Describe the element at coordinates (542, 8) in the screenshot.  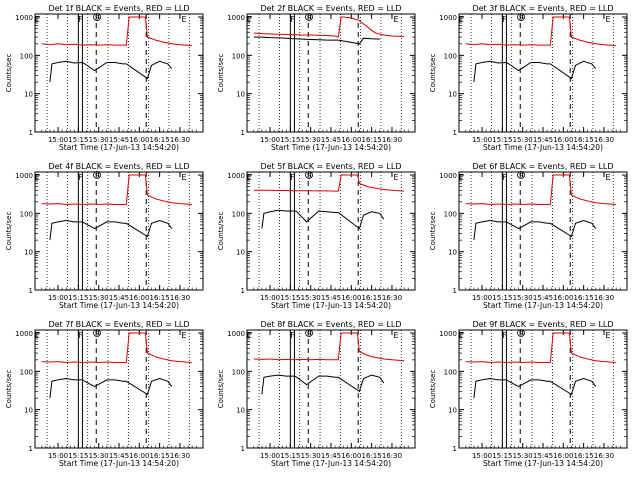
I see `panel-title: Det 3f BLACK = Events, RED = LLD` at that location.